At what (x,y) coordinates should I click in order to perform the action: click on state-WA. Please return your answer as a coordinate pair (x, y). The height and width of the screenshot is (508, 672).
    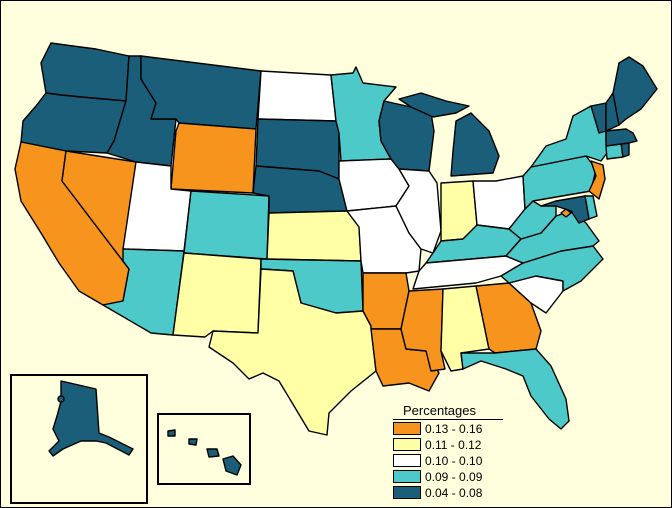
    Looking at the image, I should click on (85, 72).